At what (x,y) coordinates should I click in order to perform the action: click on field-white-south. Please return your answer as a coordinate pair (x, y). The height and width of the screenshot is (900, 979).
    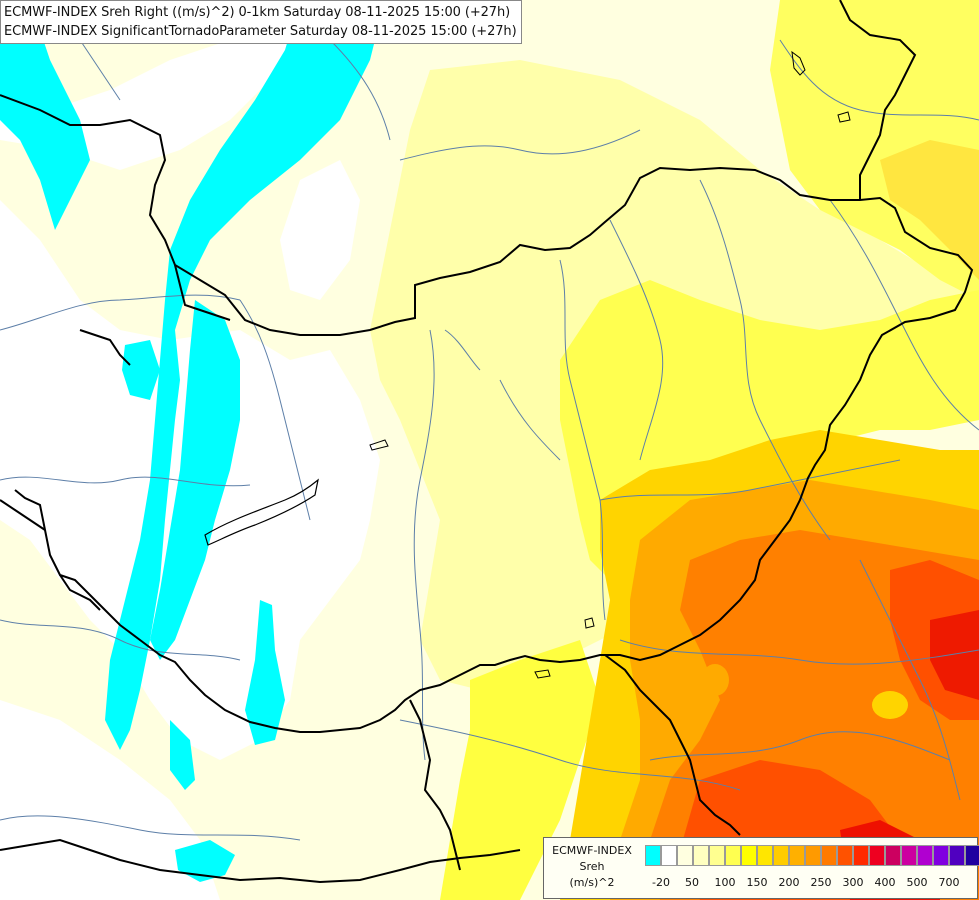
    Looking at the image, I should click on (110, 800).